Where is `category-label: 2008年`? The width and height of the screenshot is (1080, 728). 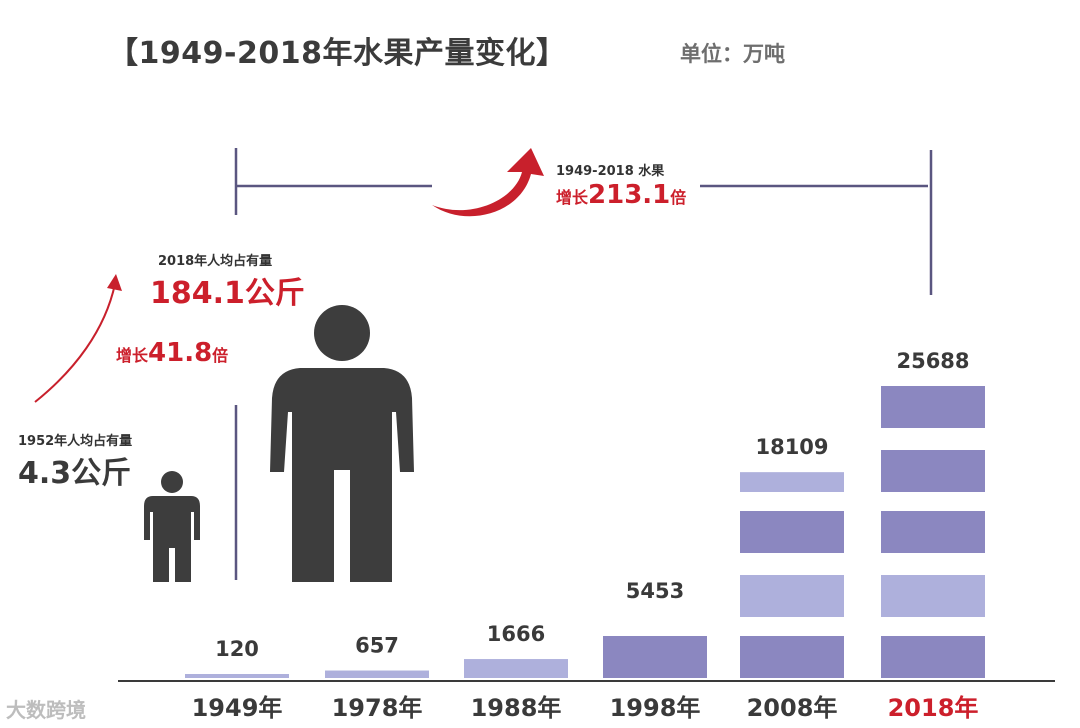 category-label: 2008年 is located at coordinates (792, 708).